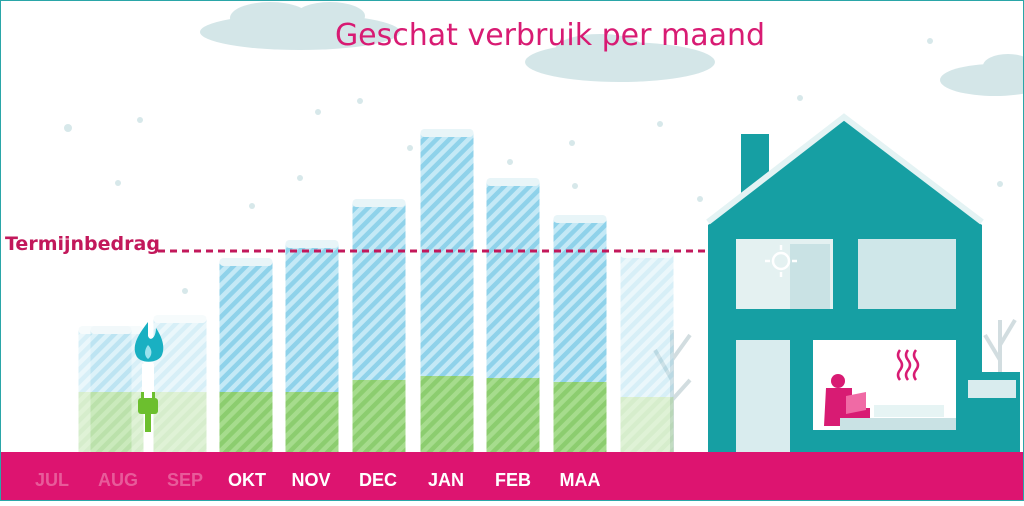 This screenshot has width=1024, height=506. I want to click on radiator, so click(909, 411).